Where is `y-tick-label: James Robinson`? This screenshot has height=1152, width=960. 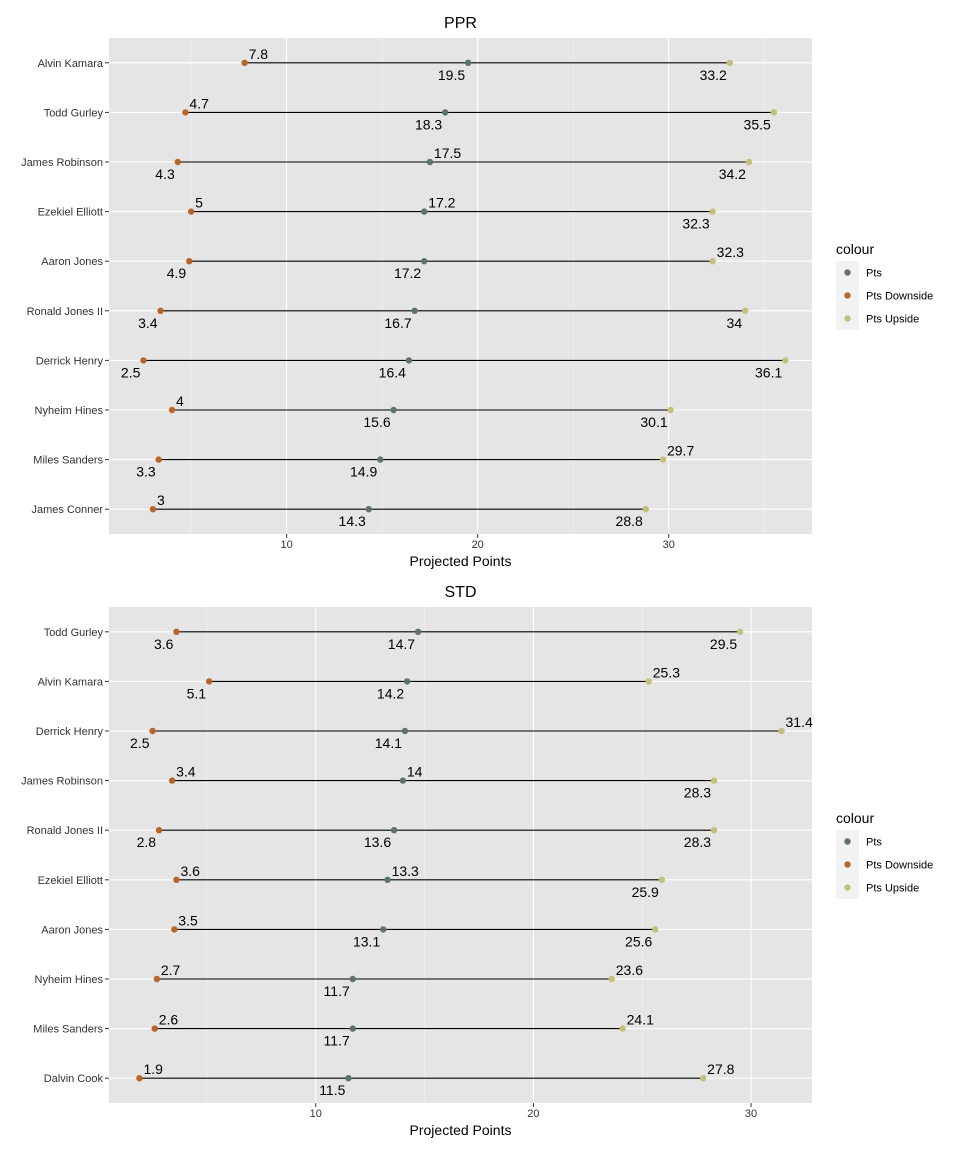
y-tick-label: James Robinson is located at coordinates (62, 782).